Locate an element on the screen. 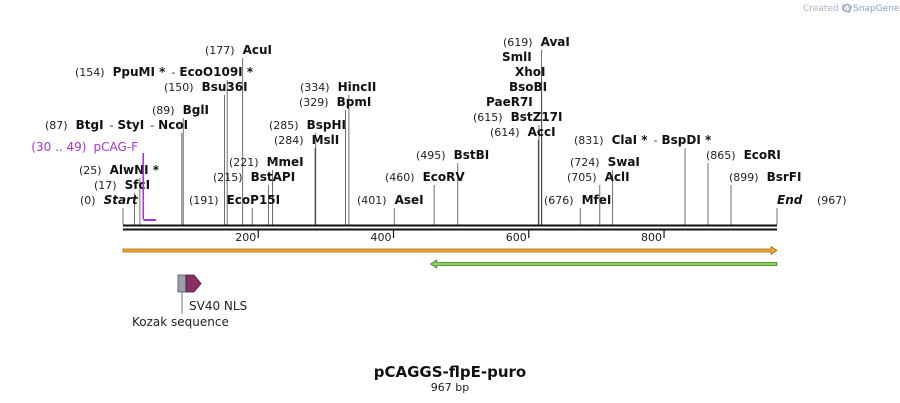 This screenshot has height=403, width=900. enzyme-label-ecorv: (460) EcoRV is located at coordinates (425, 177).